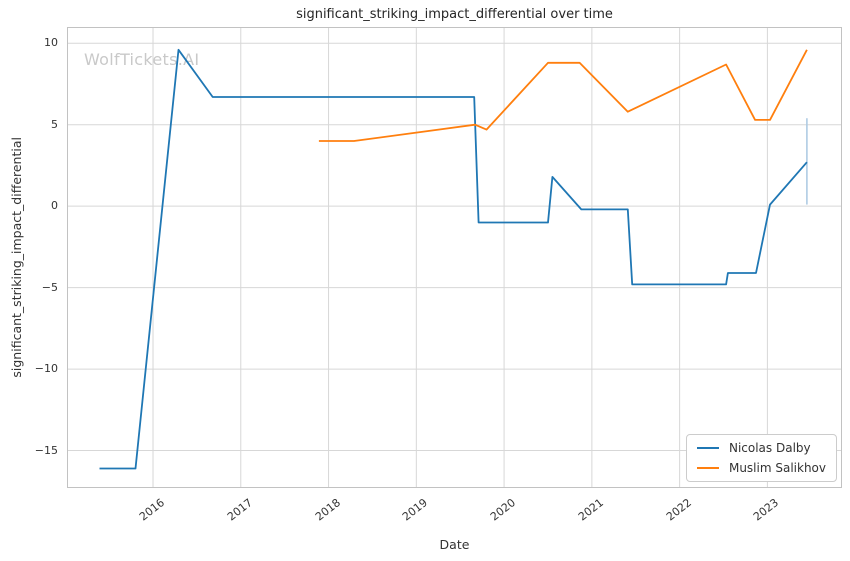  I want to click on x-tick-label-2023: 2023, so click(766, 510).